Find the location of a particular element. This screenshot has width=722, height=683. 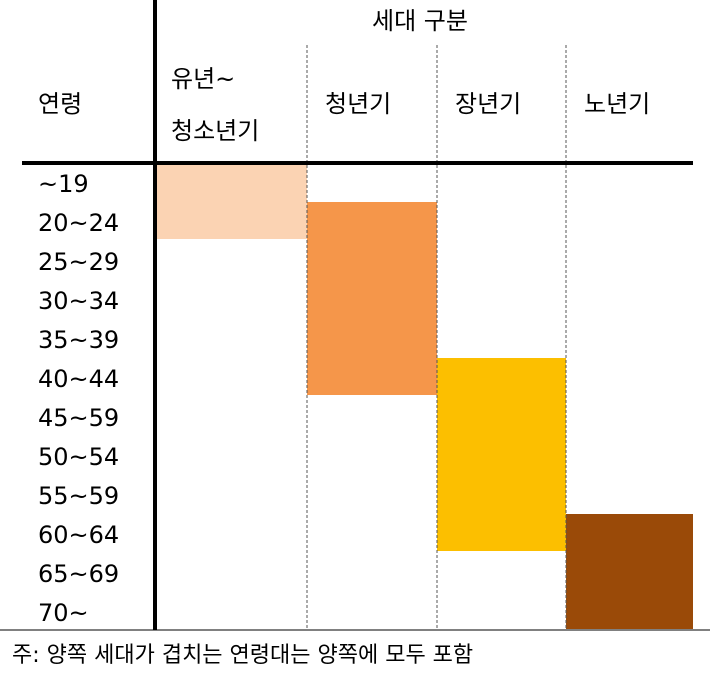

age-label: ~19 is located at coordinates (63, 184).